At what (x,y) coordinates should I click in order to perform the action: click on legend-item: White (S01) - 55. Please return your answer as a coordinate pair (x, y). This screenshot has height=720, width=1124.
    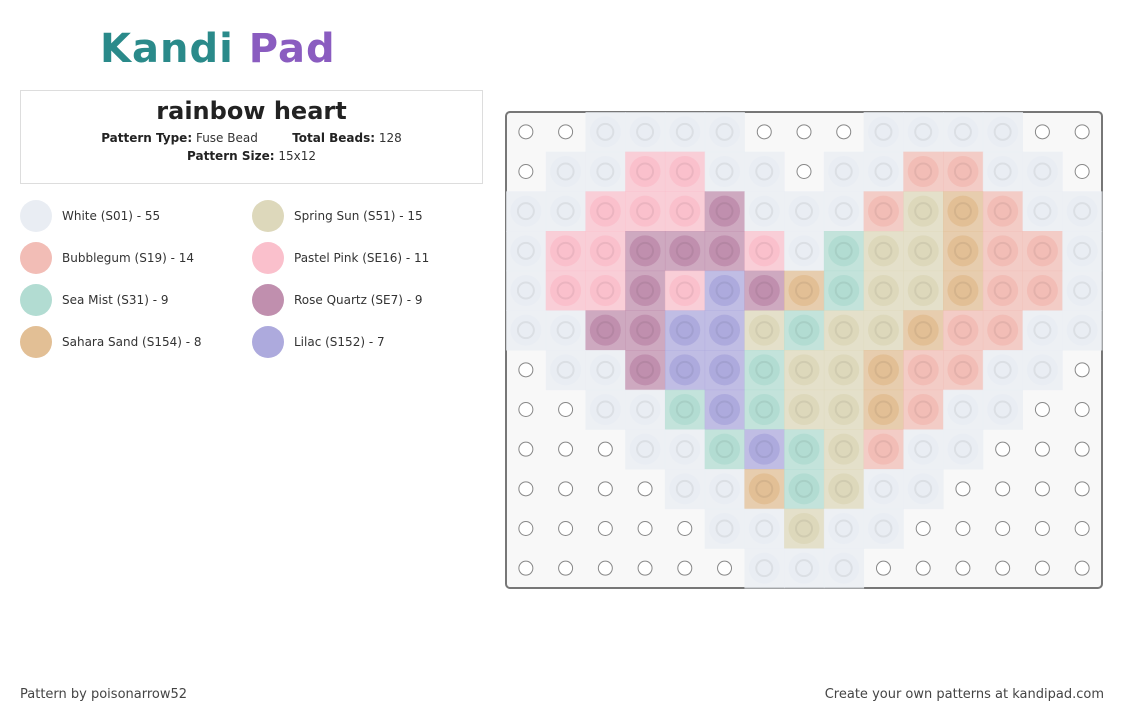
    Looking at the image, I should click on (90, 216).